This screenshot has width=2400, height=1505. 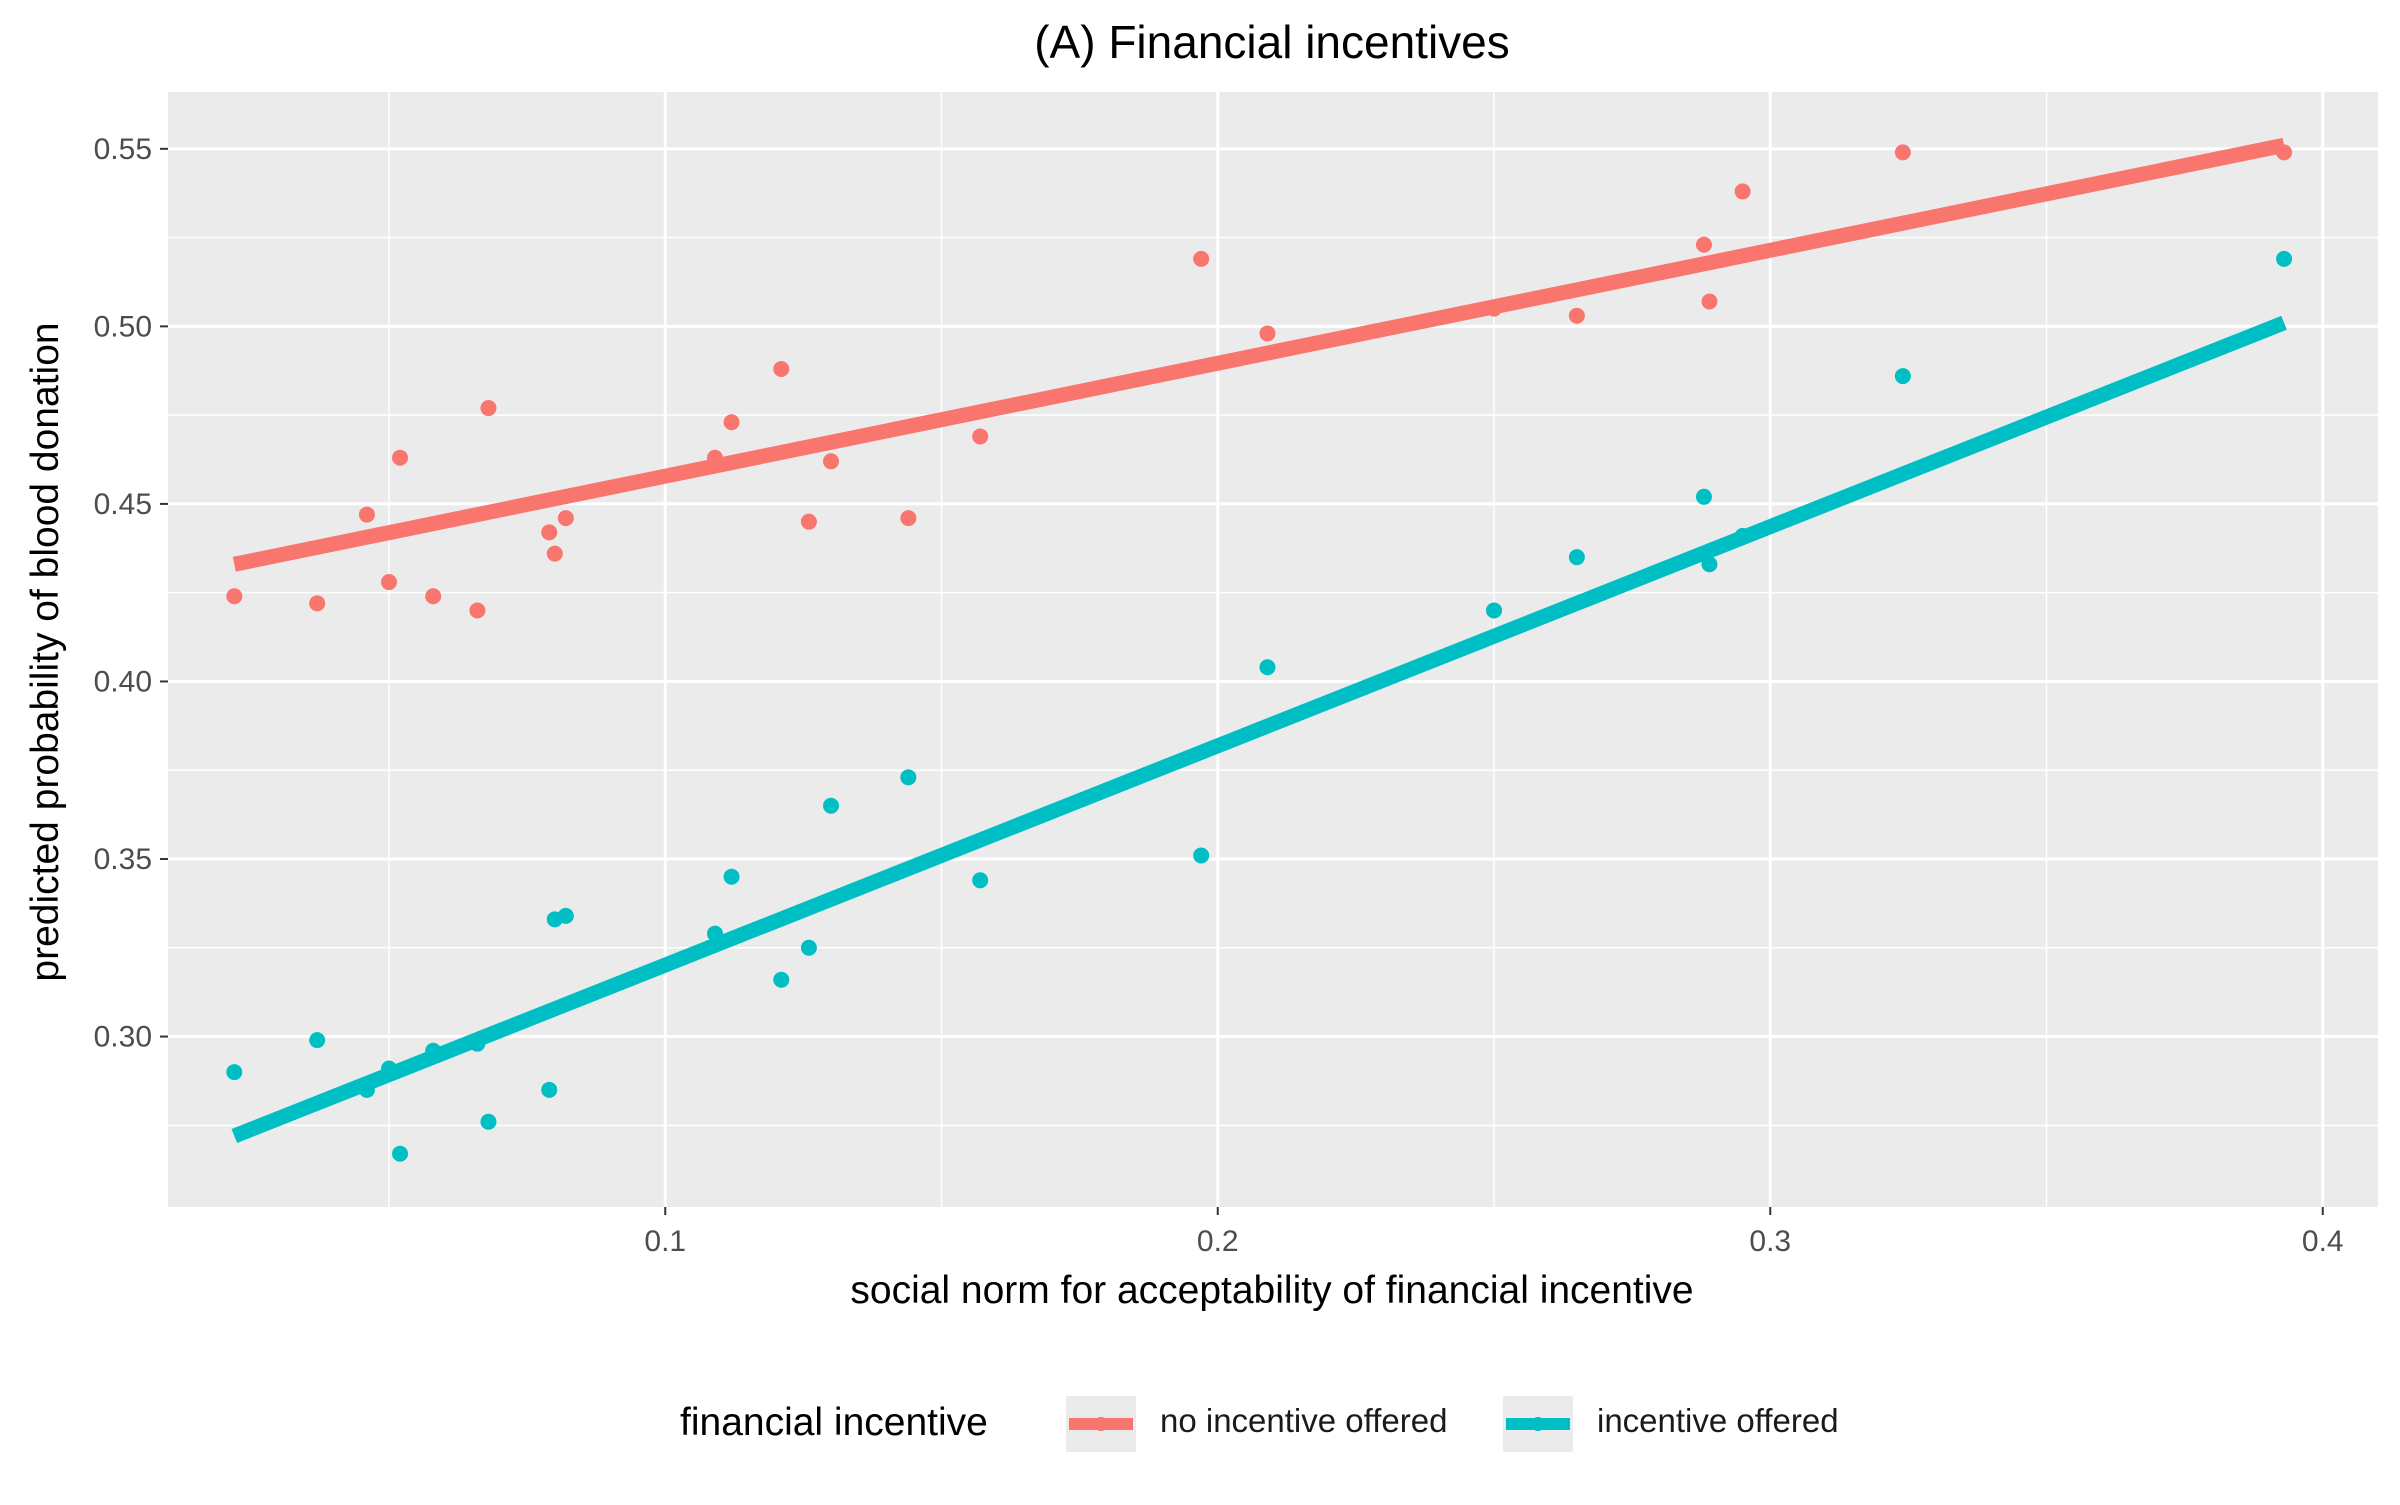 I want to click on legend-title: financial incentive, so click(x=834, y=1422).